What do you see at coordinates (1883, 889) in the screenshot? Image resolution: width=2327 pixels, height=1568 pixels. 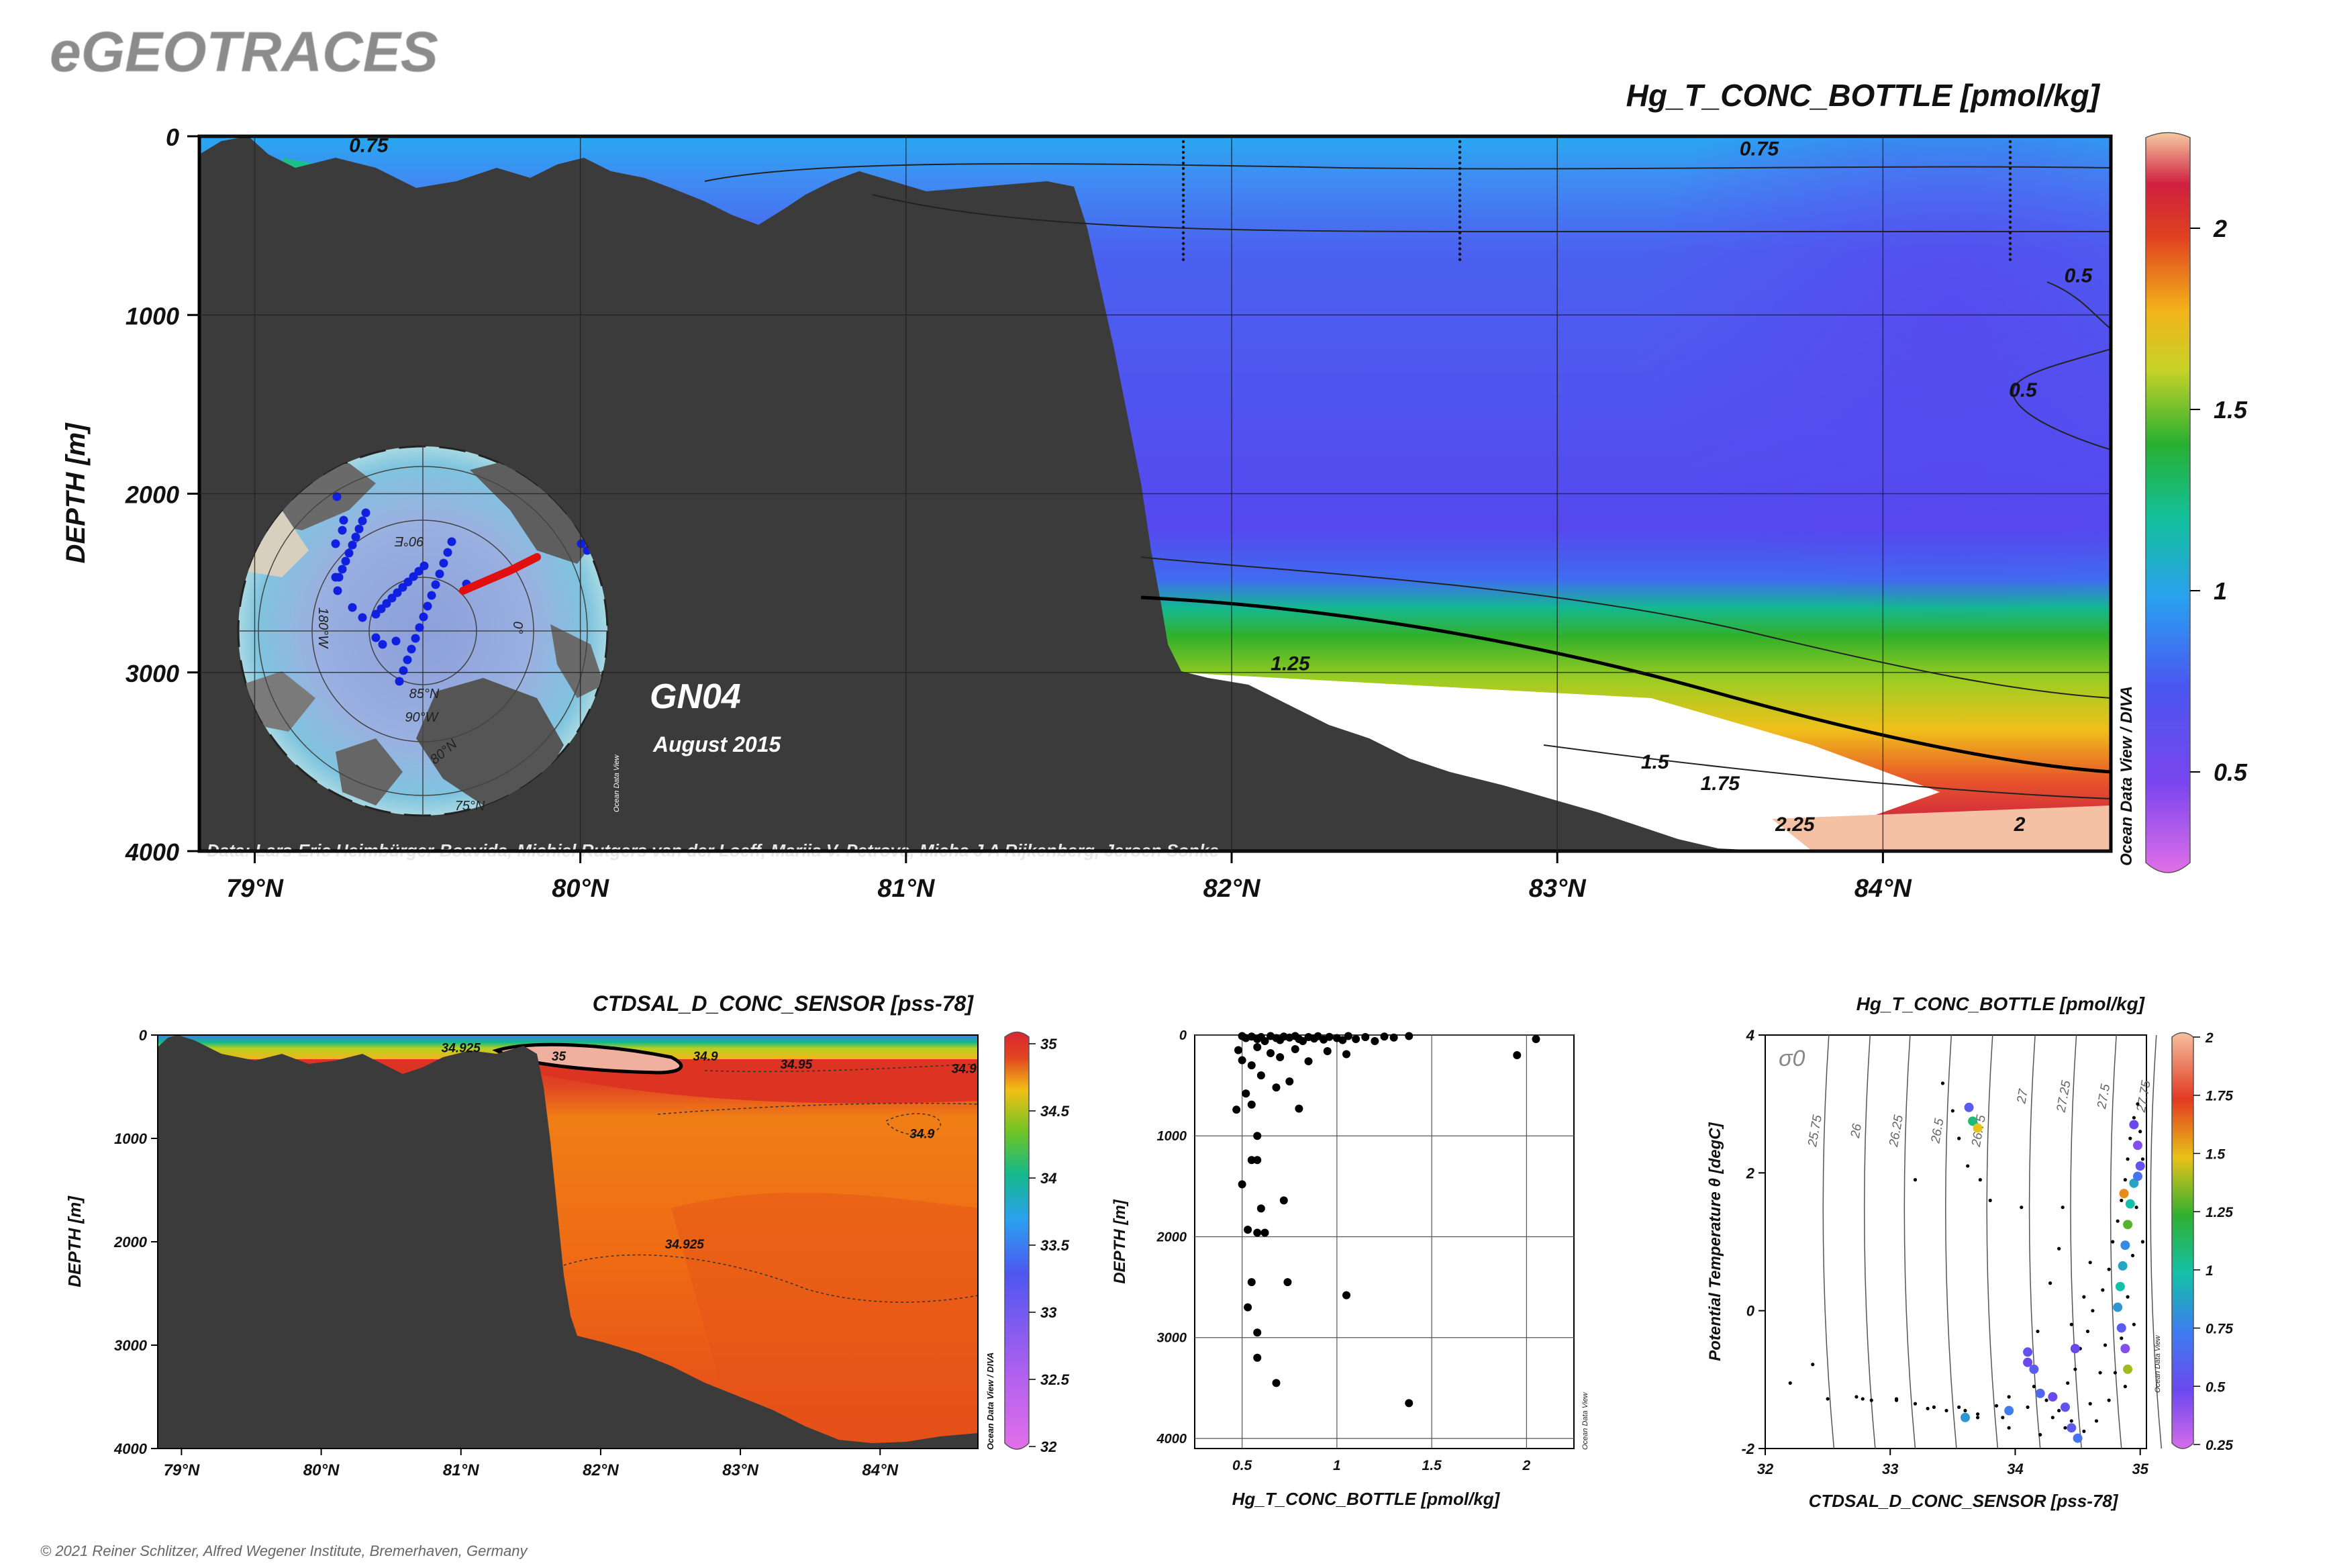 I see `main-x-tick-label: 84°N` at bounding box center [1883, 889].